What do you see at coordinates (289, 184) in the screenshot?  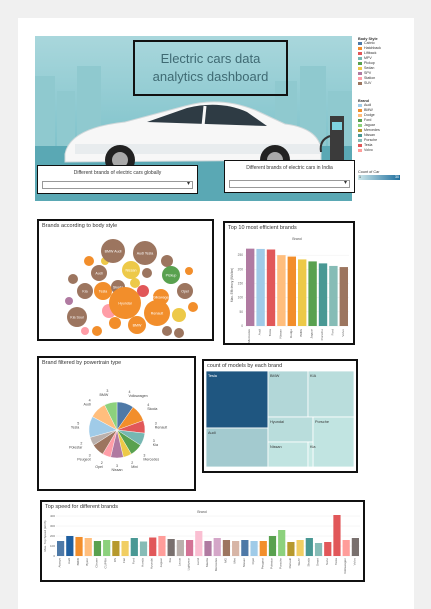 I see `india-brands-select: ▾` at bounding box center [289, 184].